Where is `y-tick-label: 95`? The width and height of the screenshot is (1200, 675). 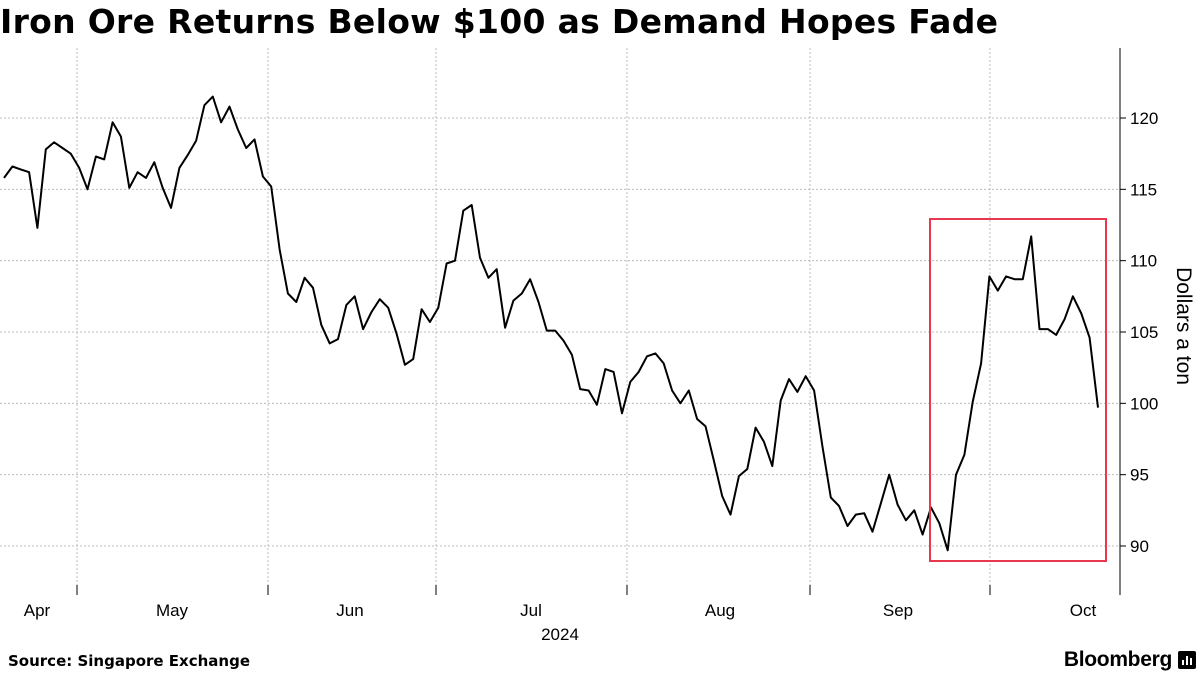 y-tick-label: 95 is located at coordinates (1139, 475).